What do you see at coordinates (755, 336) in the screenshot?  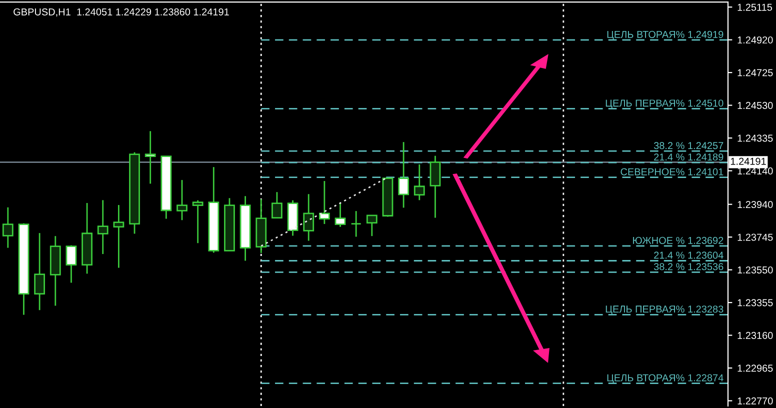 I see `y-tick-label: 1.23160` at bounding box center [755, 336].